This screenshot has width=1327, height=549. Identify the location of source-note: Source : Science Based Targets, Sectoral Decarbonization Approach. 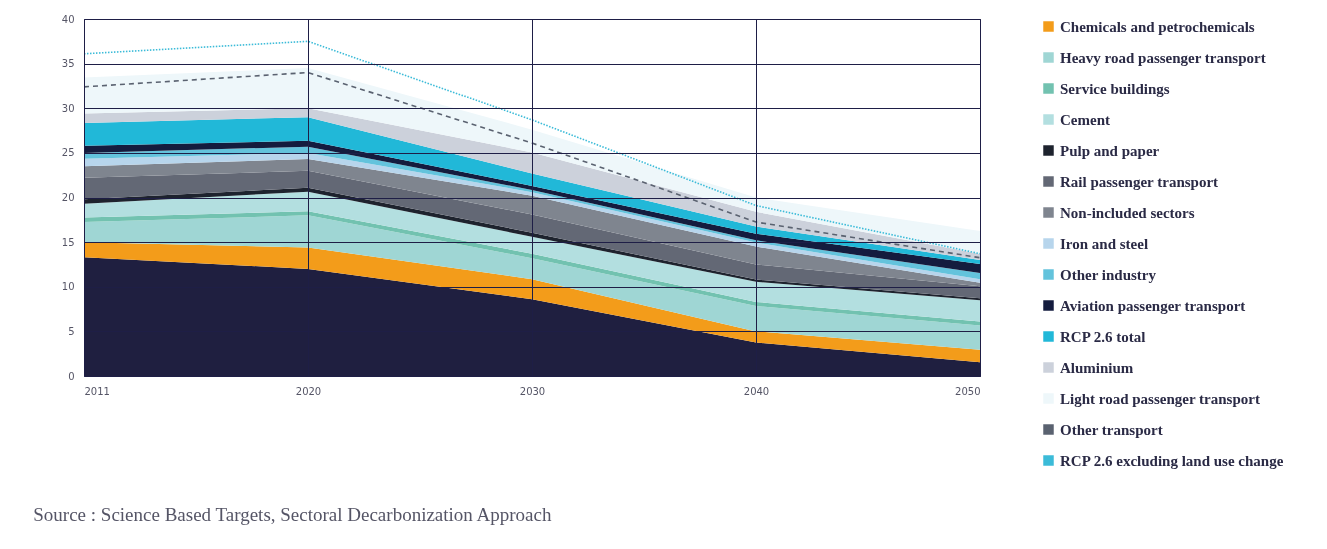
(292, 514).